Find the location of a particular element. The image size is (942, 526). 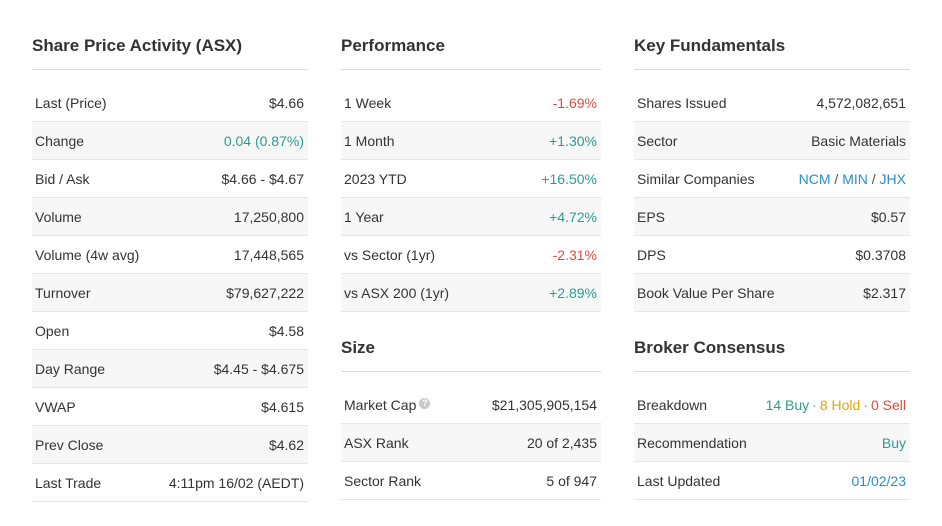

volume-label: Volume is located at coordinates (58, 216).